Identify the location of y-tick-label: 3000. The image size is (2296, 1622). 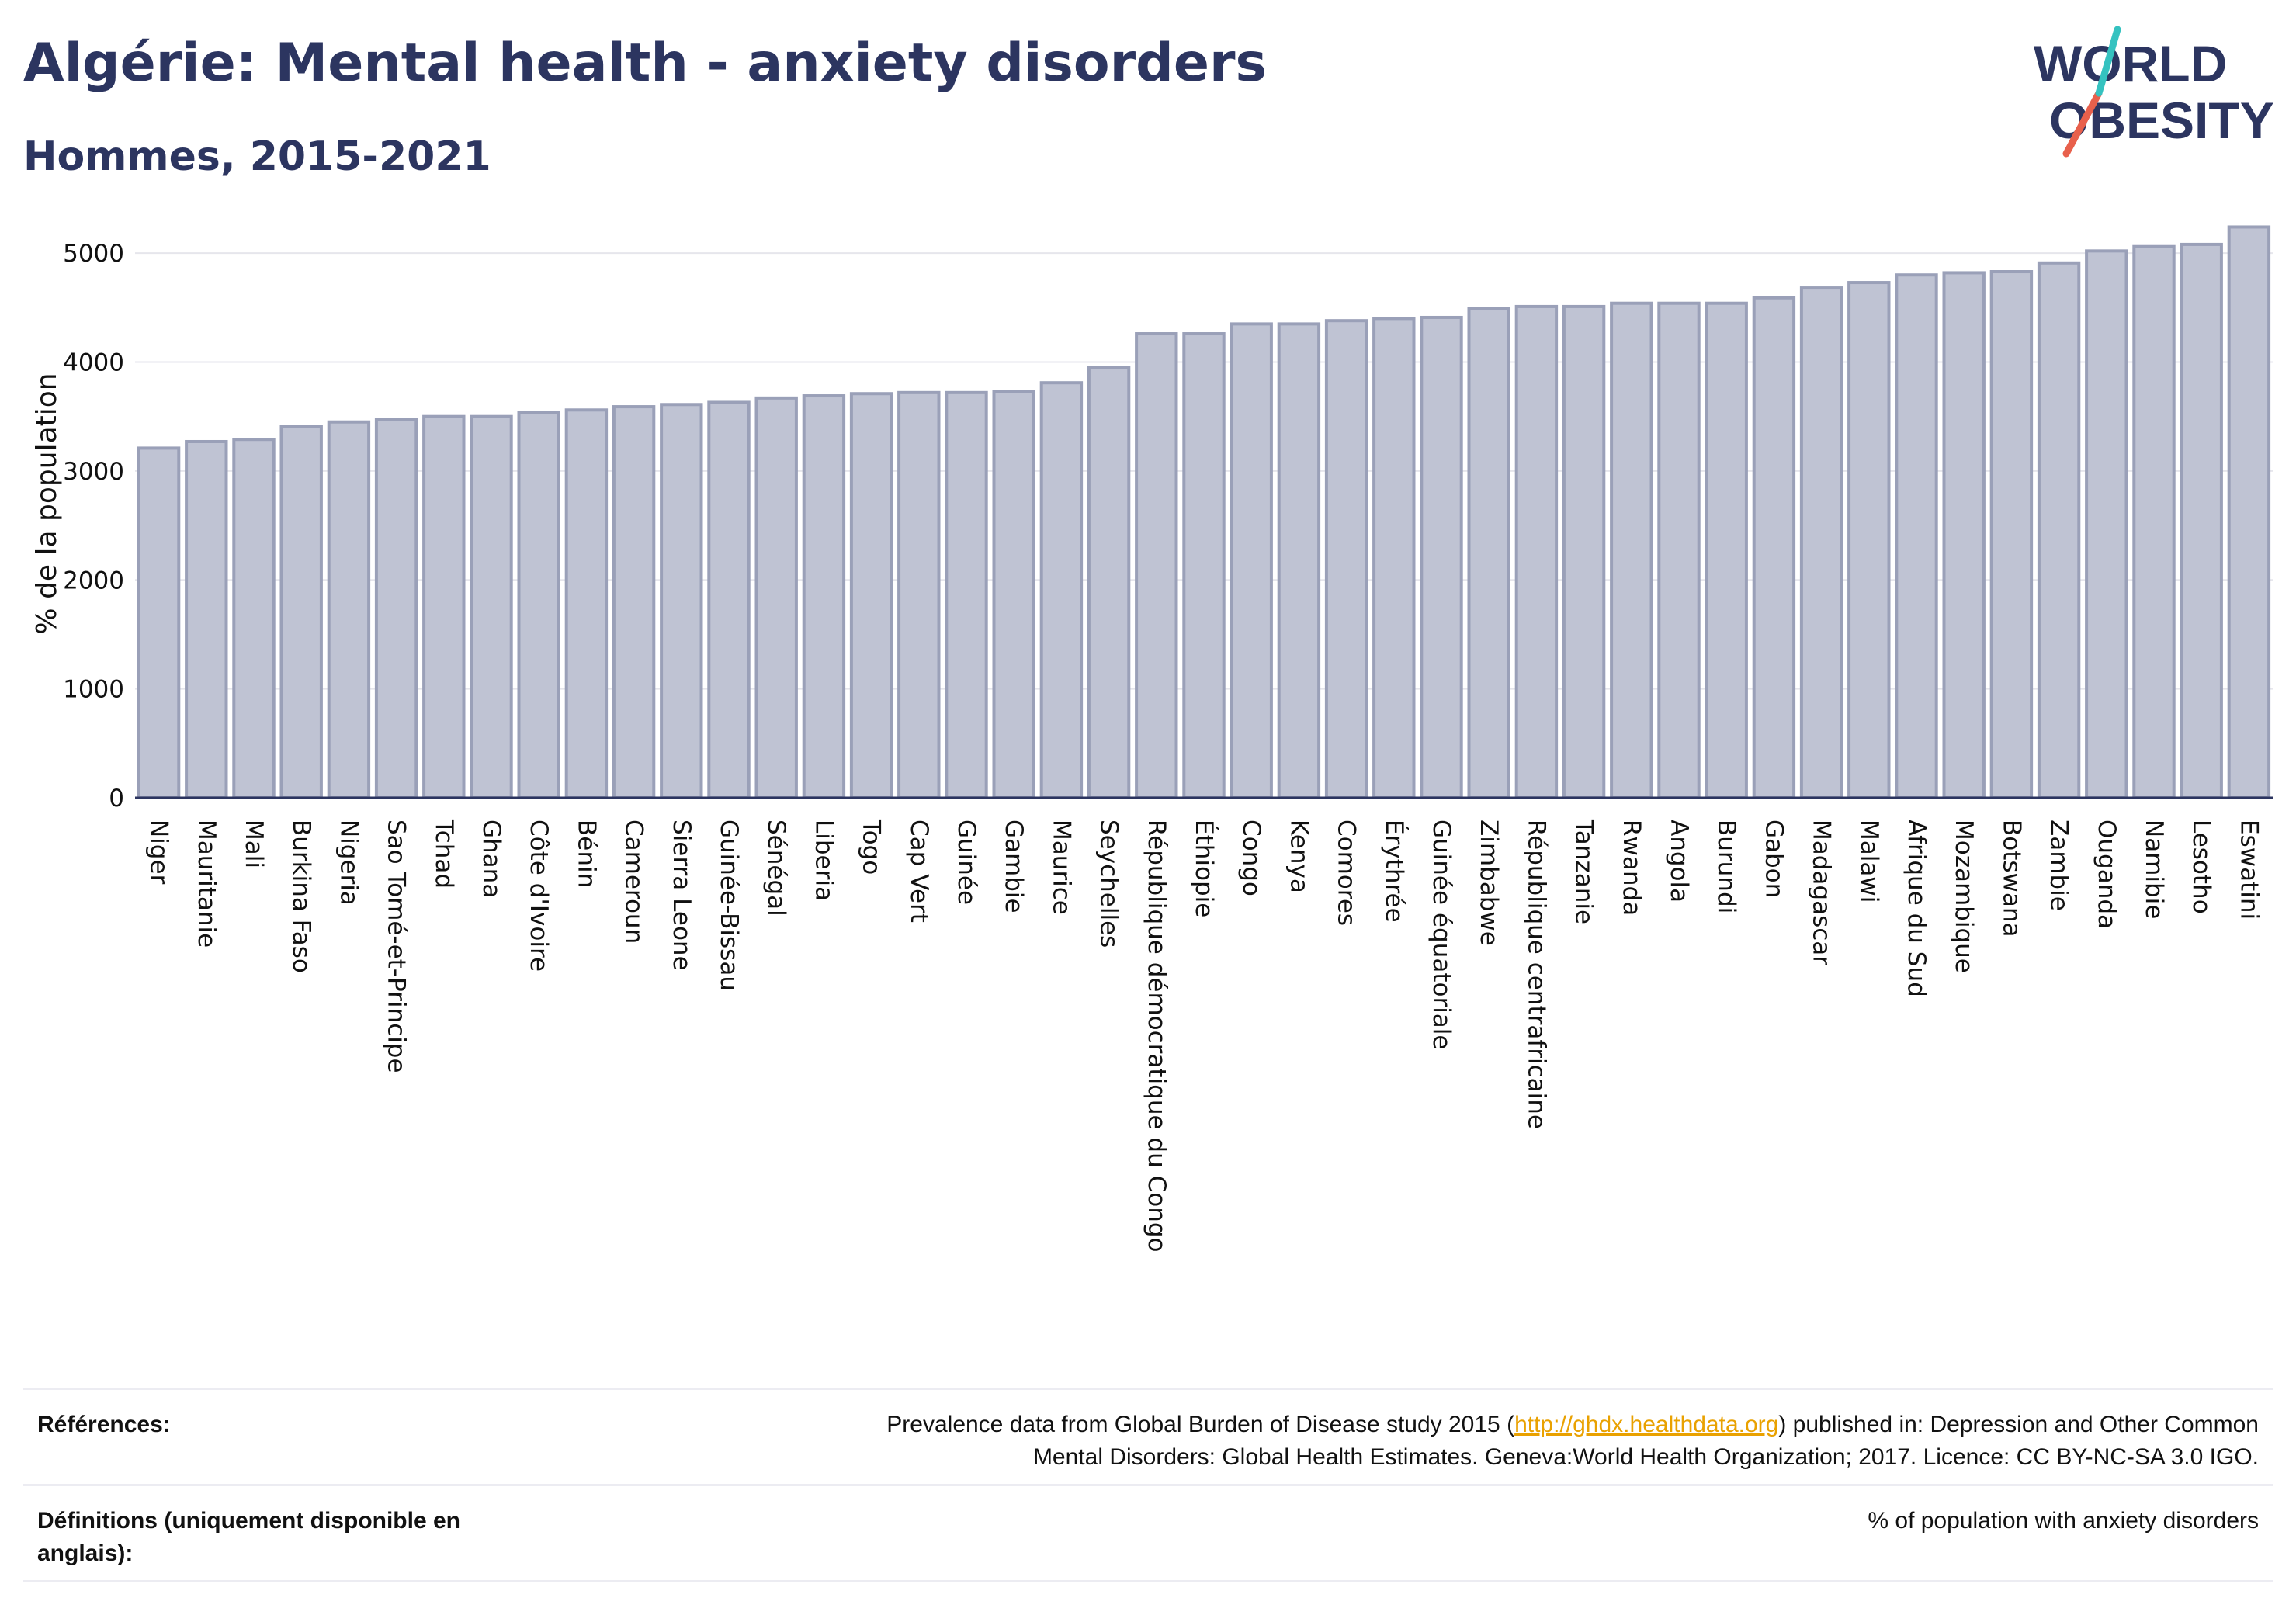
(93, 472).